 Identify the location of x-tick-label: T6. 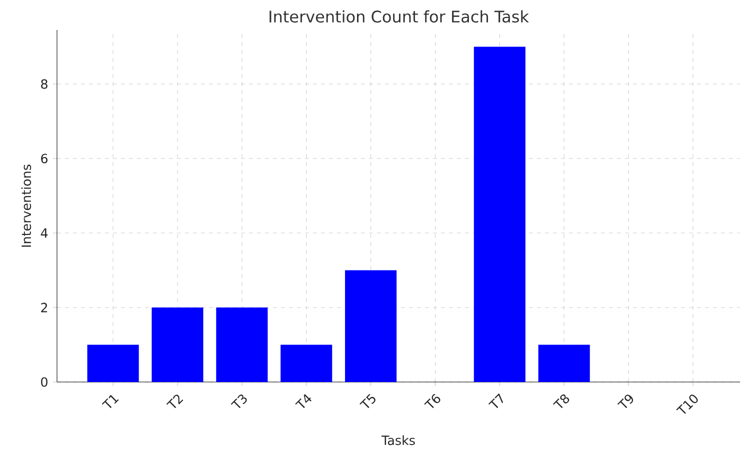
(432, 401).